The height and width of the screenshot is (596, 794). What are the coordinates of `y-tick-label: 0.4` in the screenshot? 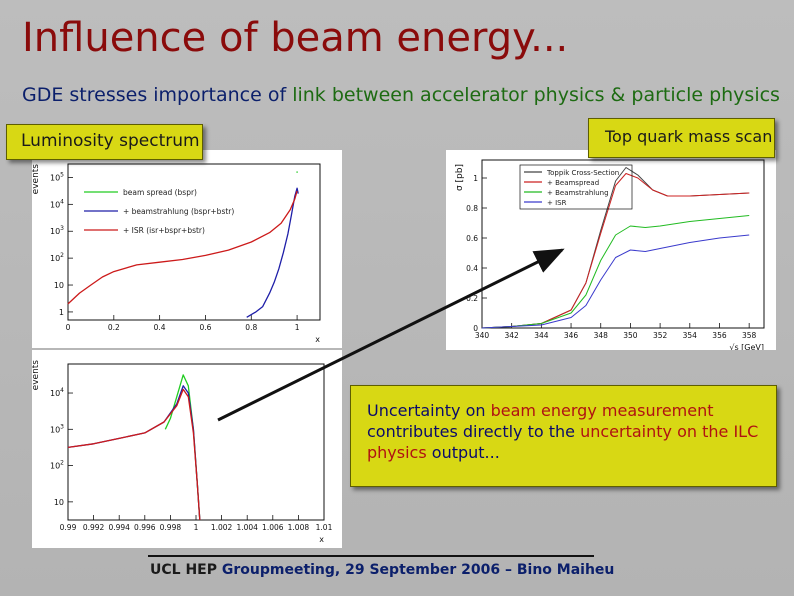 It's located at (472, 268).